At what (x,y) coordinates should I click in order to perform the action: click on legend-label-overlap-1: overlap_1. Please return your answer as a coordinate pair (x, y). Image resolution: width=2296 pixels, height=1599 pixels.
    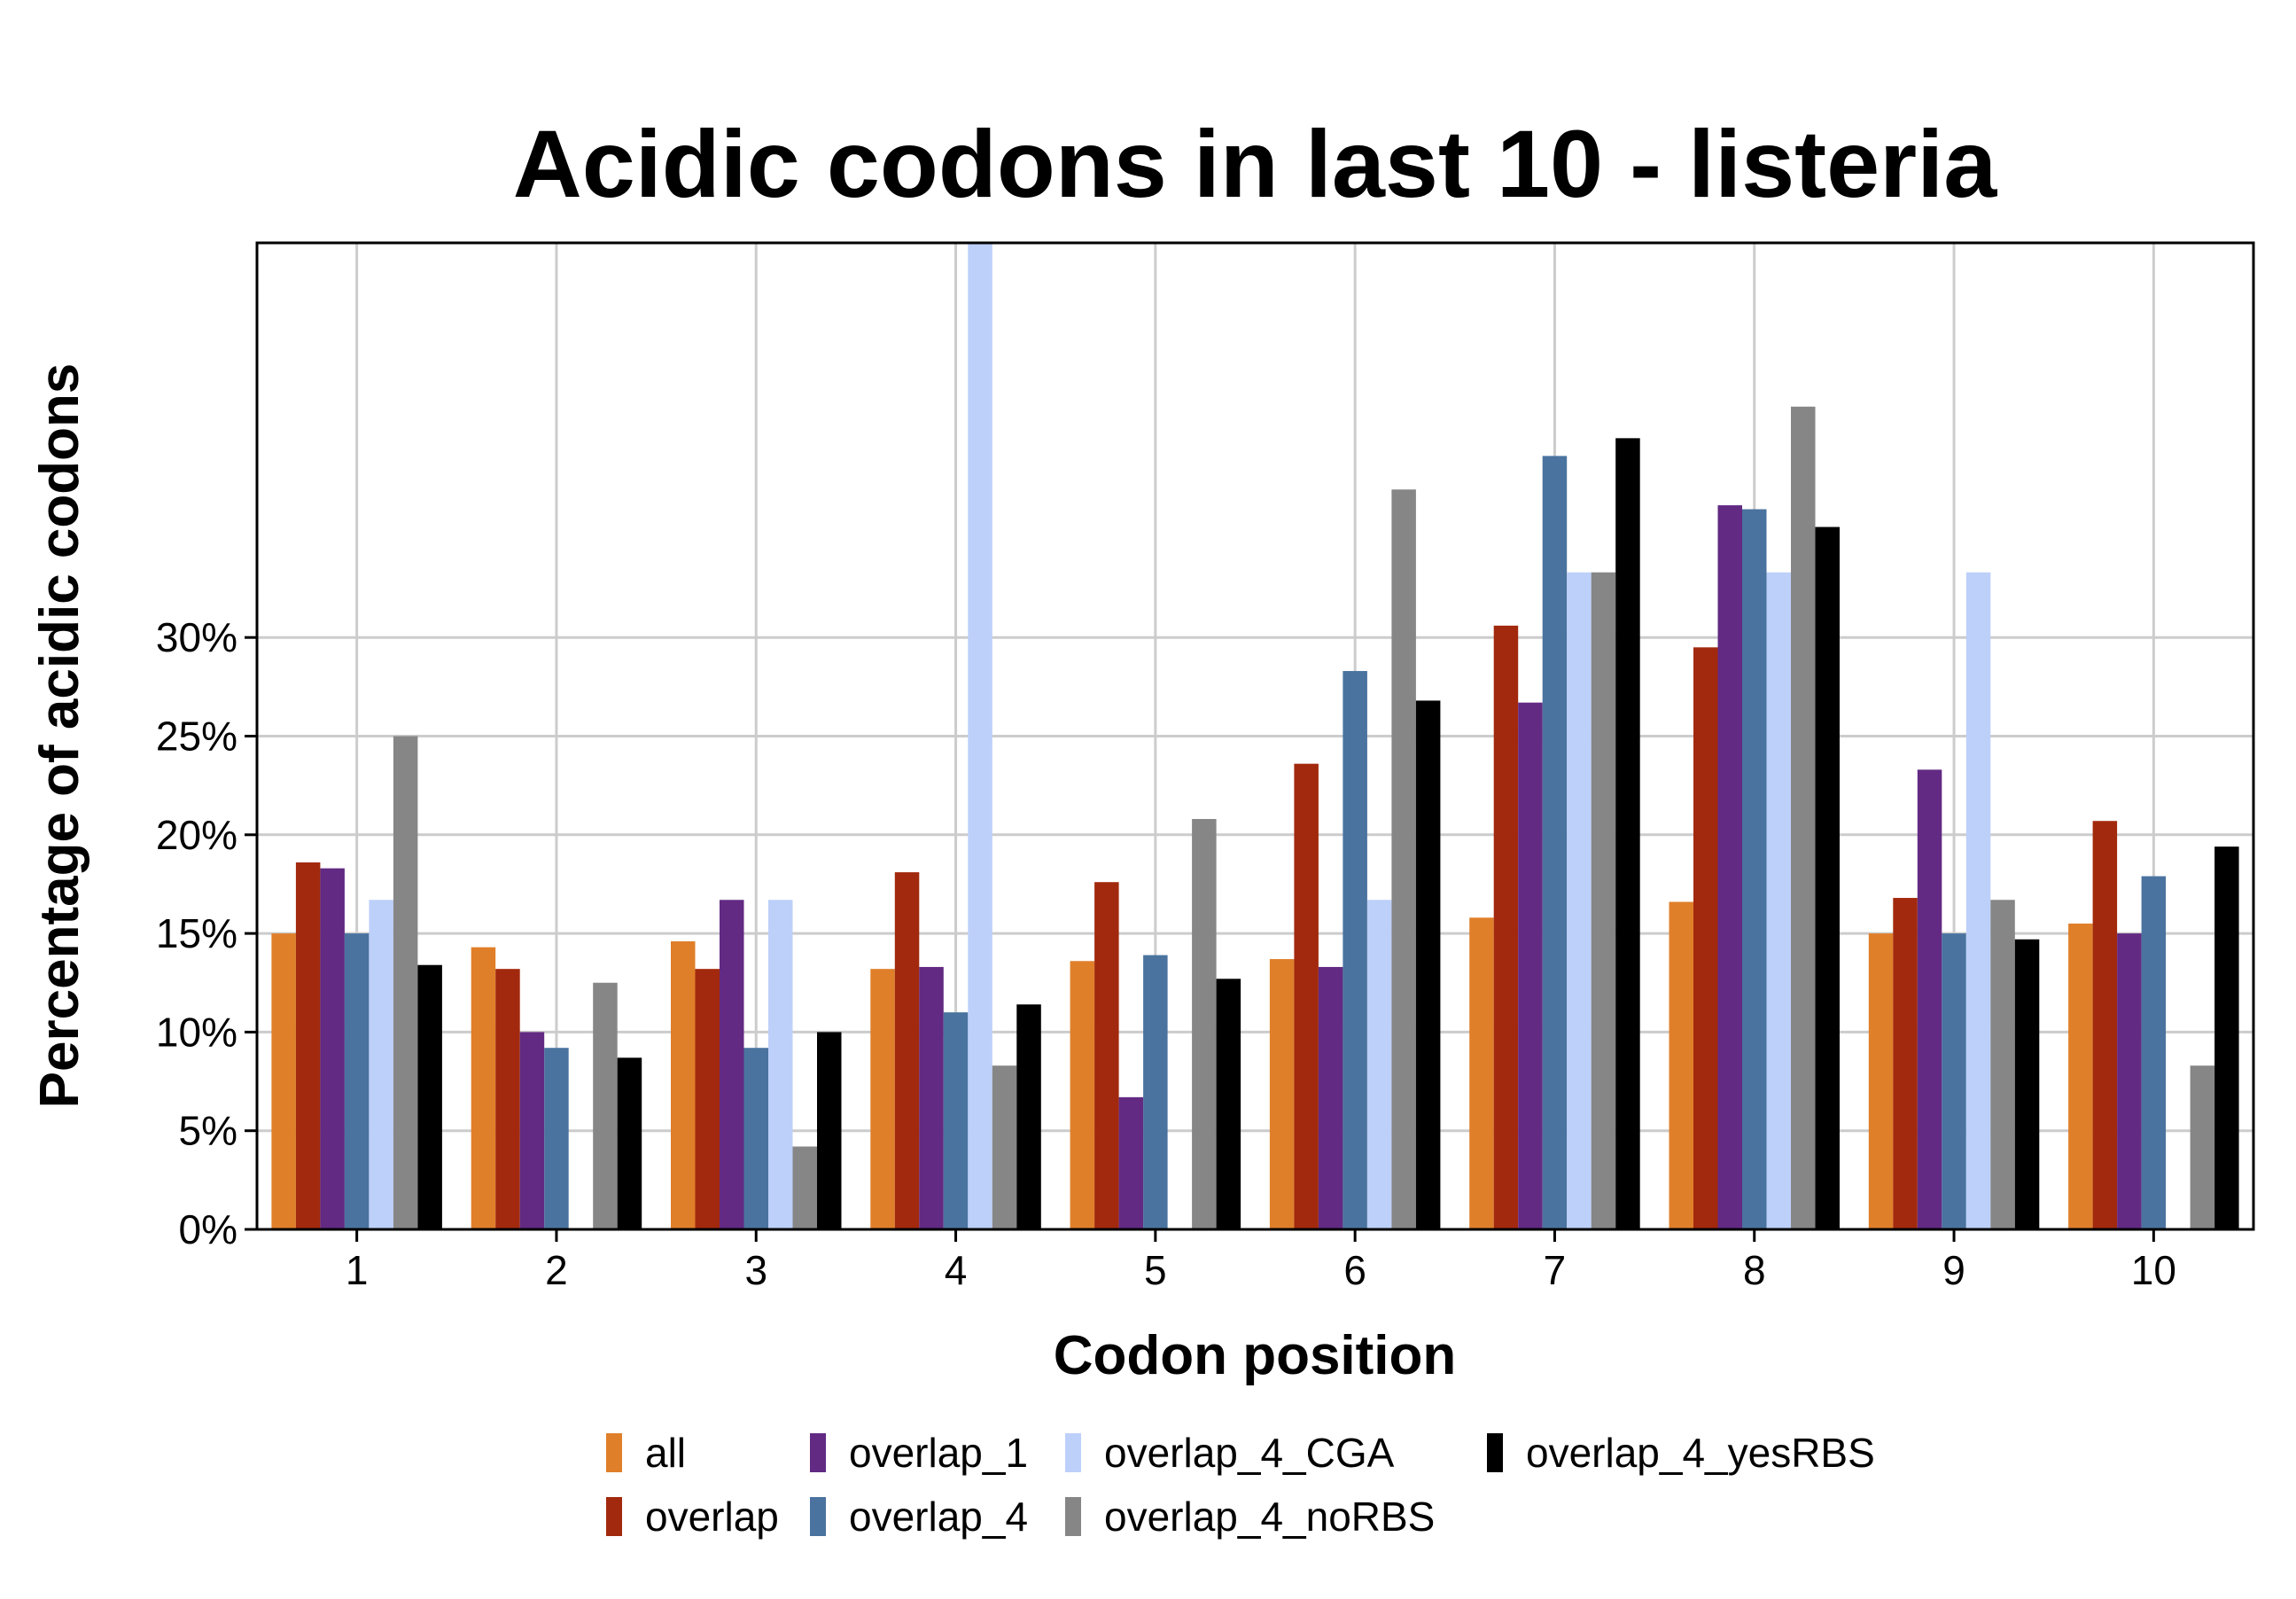
    Looking at the image, I should click on (938, 1453).